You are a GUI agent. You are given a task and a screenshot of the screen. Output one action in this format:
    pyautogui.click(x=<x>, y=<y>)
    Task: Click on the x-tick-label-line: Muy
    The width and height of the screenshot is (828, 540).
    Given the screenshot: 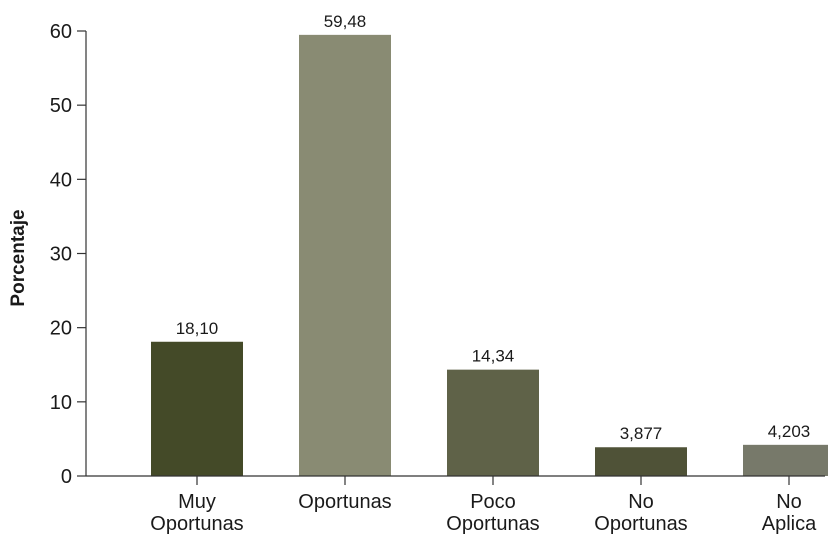 What is the action you would take?
    pyautogui.click(x=197, y=502)
    